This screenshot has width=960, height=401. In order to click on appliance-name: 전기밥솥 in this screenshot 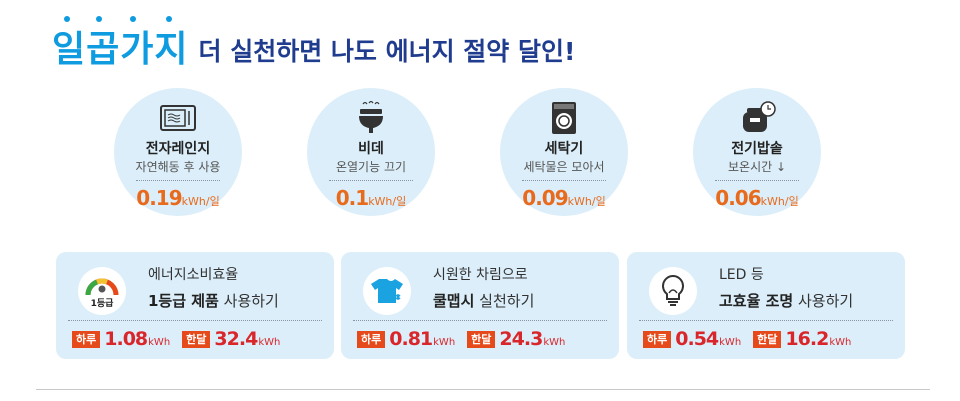, I will do `click(757, 149)`.